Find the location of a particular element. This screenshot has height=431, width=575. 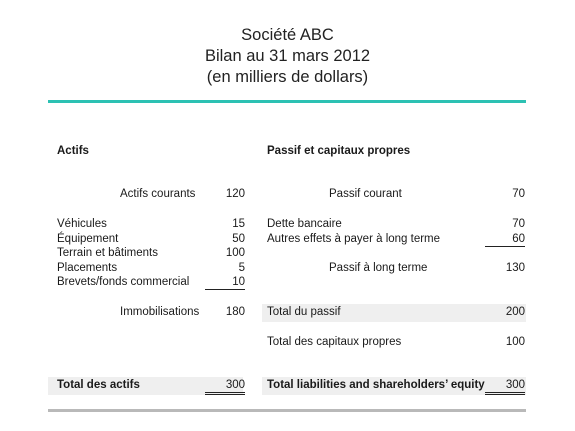

liabilities-heading: Passif et capitaux propres is located at coordinates (339, 151).